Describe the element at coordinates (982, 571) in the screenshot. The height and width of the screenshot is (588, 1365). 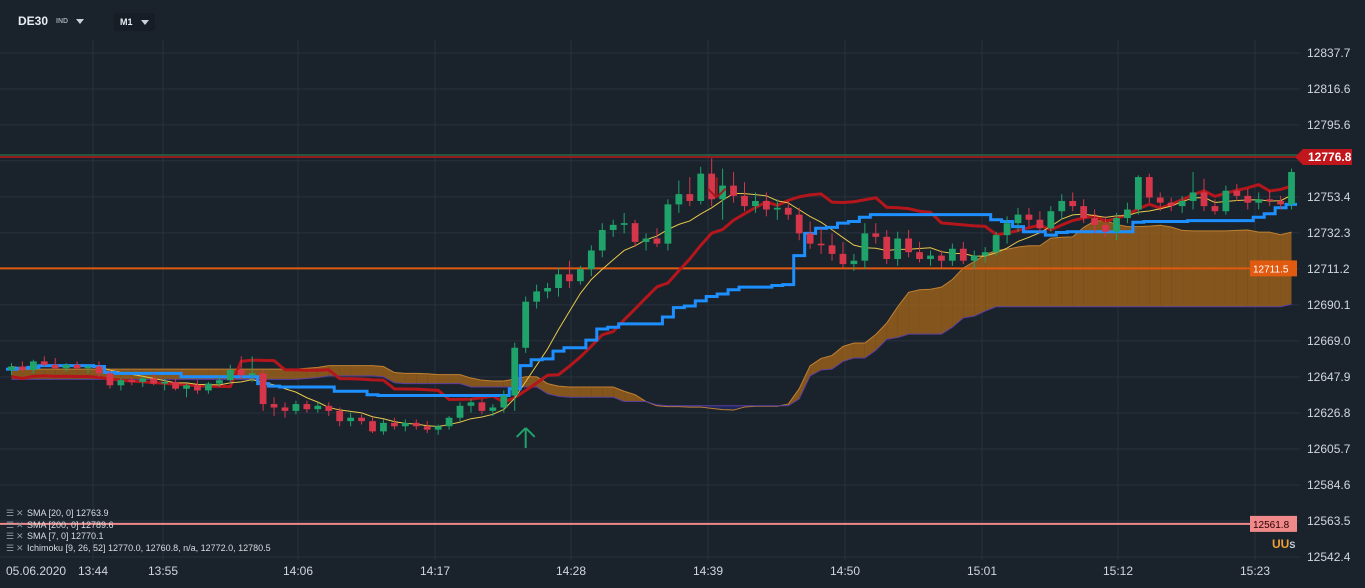
I see `time-tick-label: 15:01` at that location.